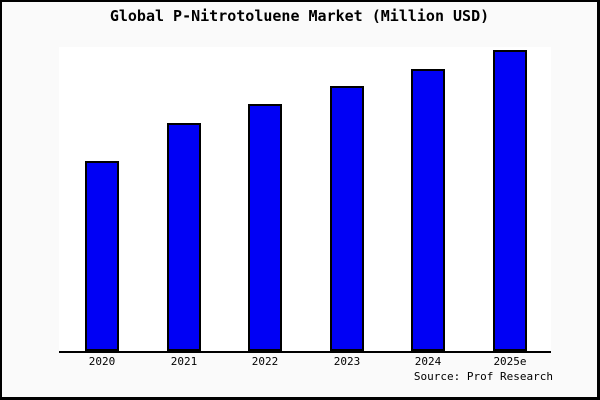  What do you see at coordinates (265, 361) in the screenshot?
I see `x-tick-label-2022: 2022` at bounding box center [265, 361].